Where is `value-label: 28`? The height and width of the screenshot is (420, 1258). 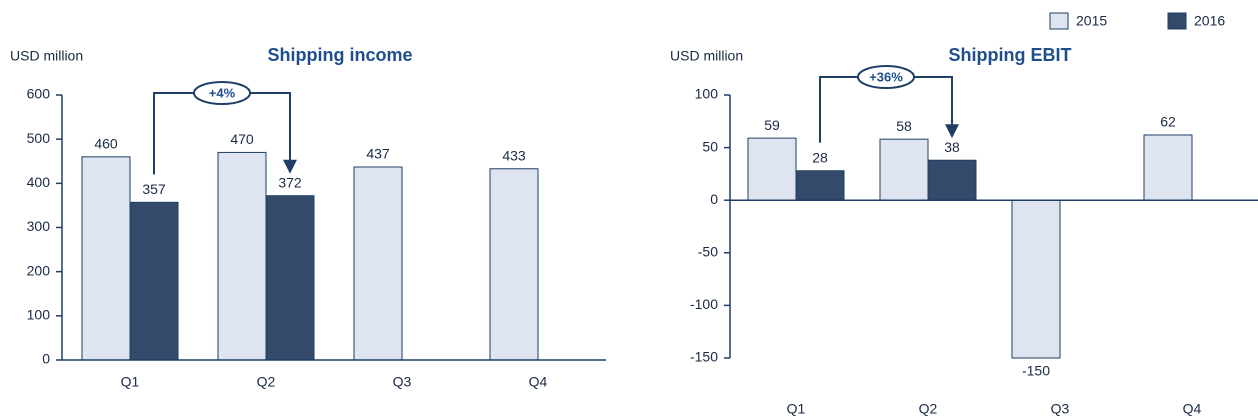
value-label: 28 is located at coordinates (820, 157).